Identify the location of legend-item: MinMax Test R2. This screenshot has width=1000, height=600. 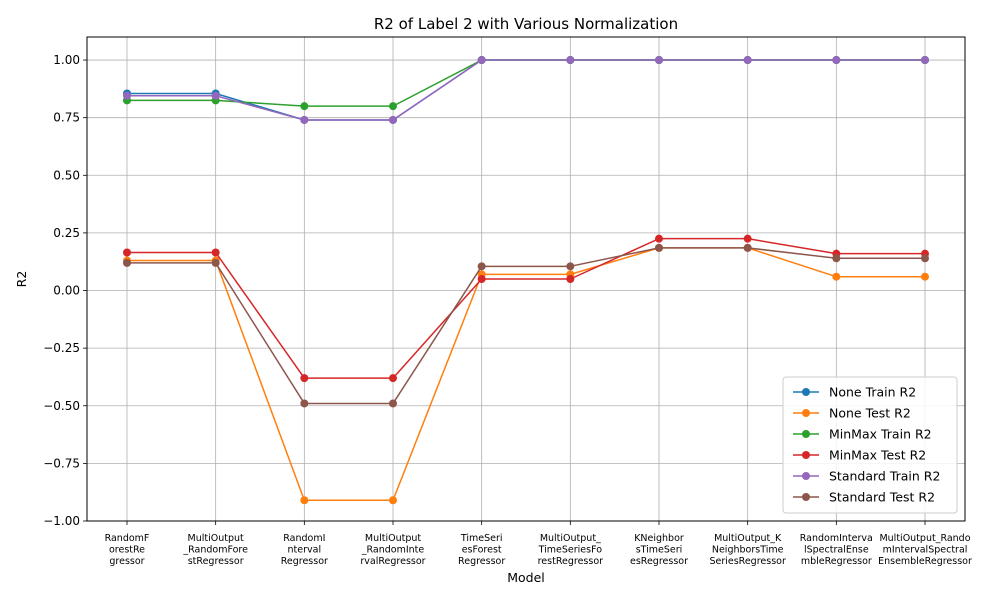
(859, 455).